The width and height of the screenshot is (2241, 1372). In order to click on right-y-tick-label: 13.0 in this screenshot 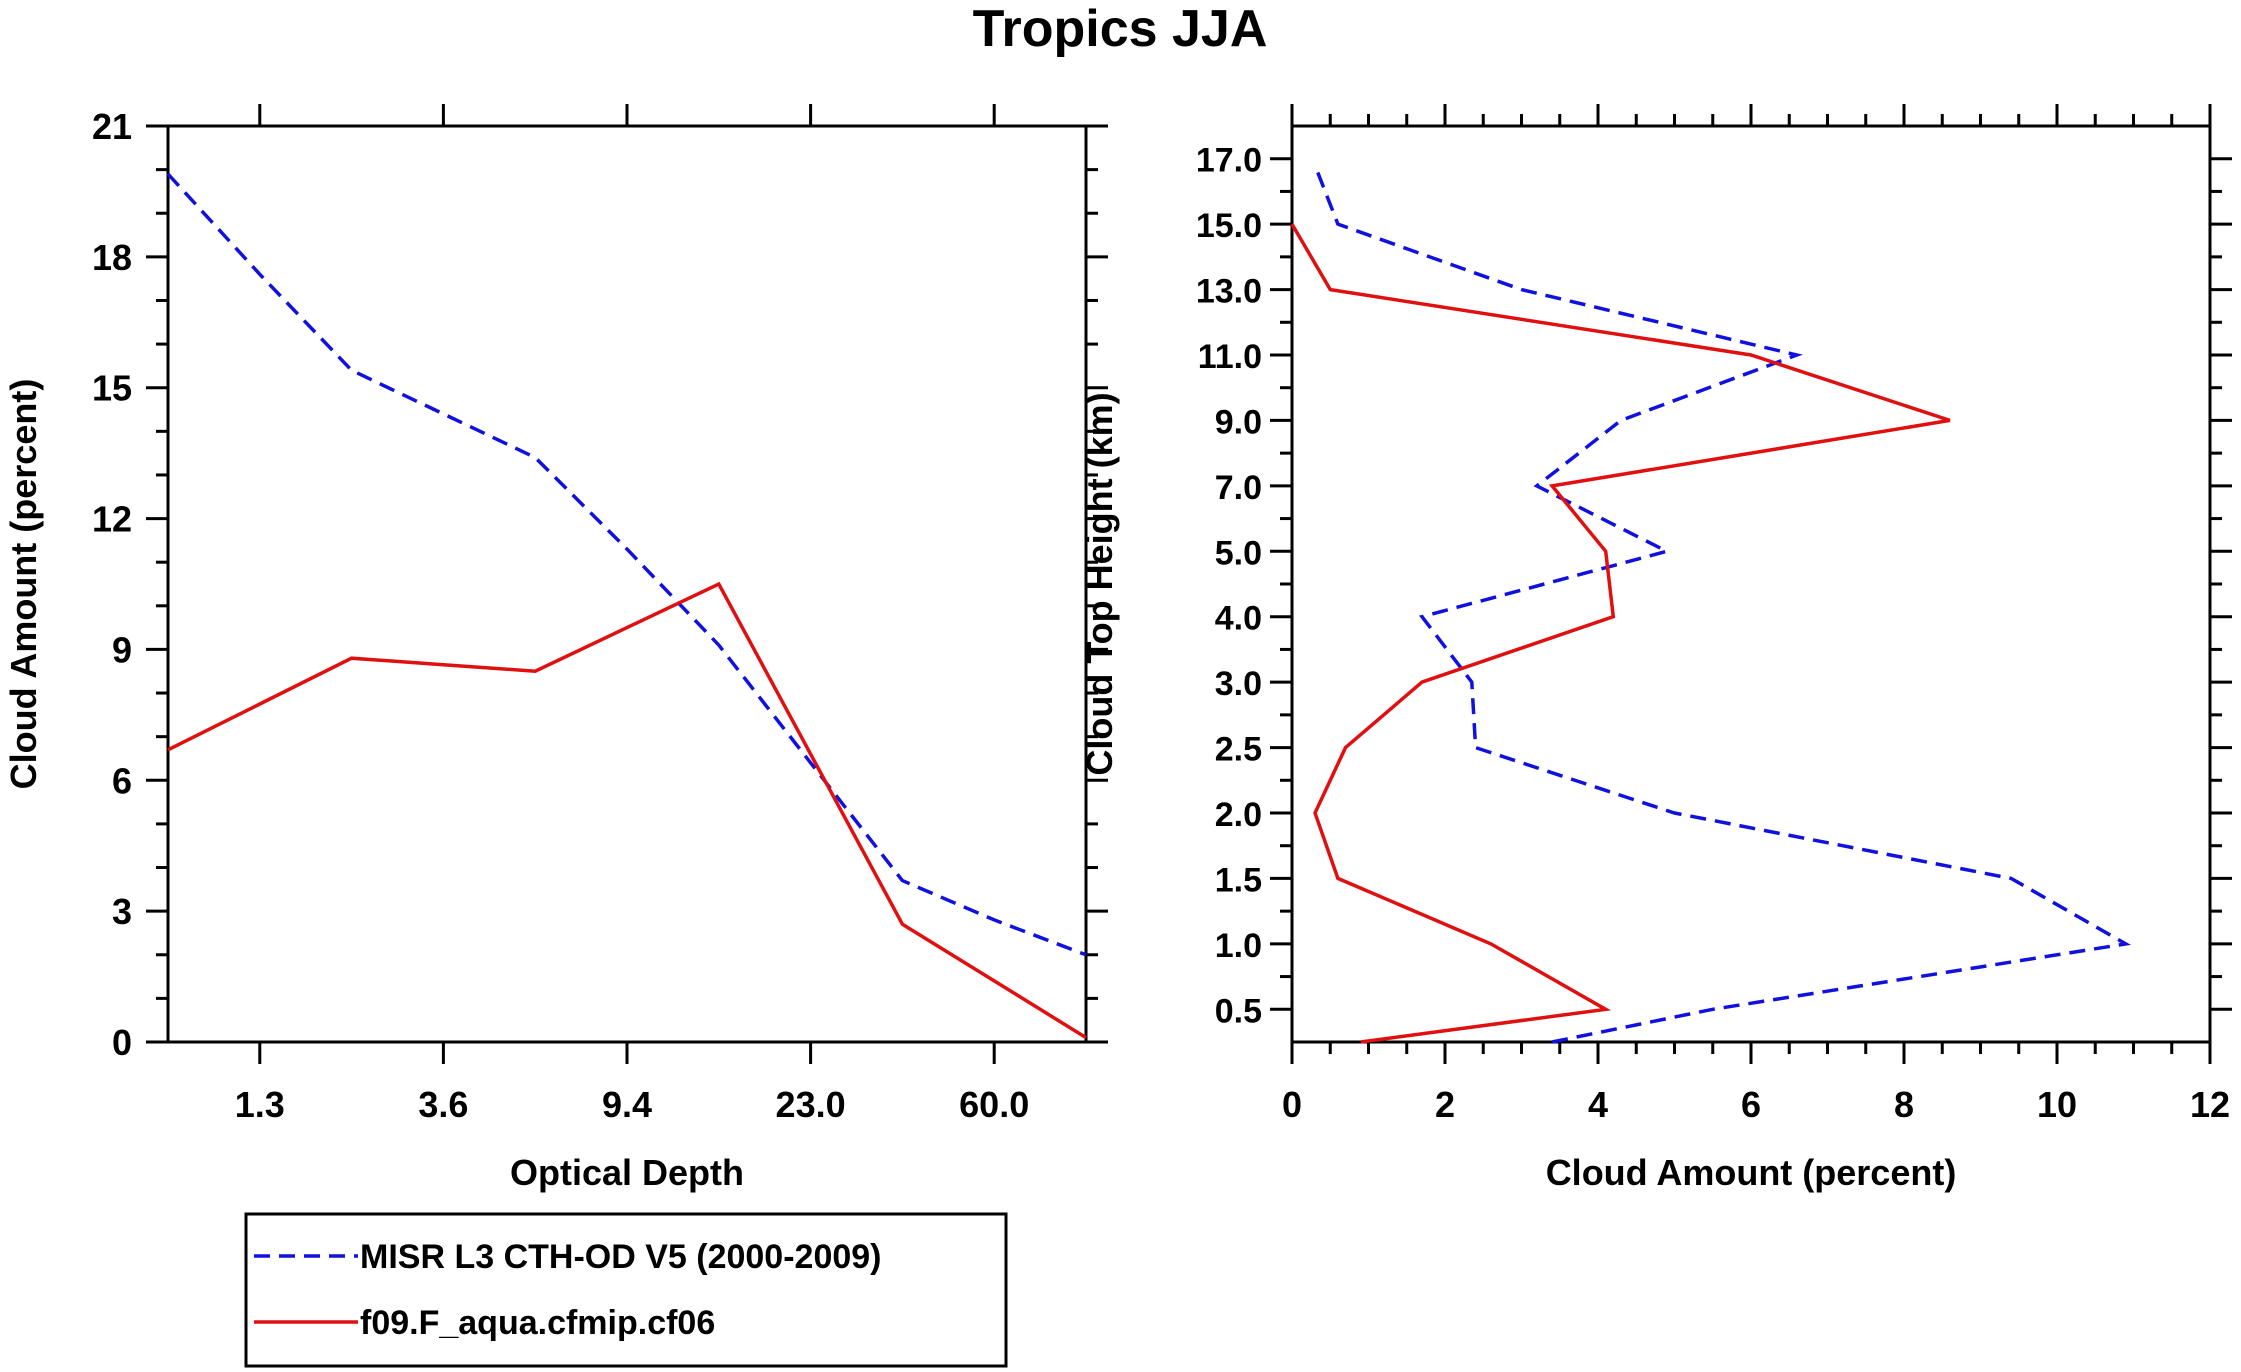, I will do `click(1229, 292)`.